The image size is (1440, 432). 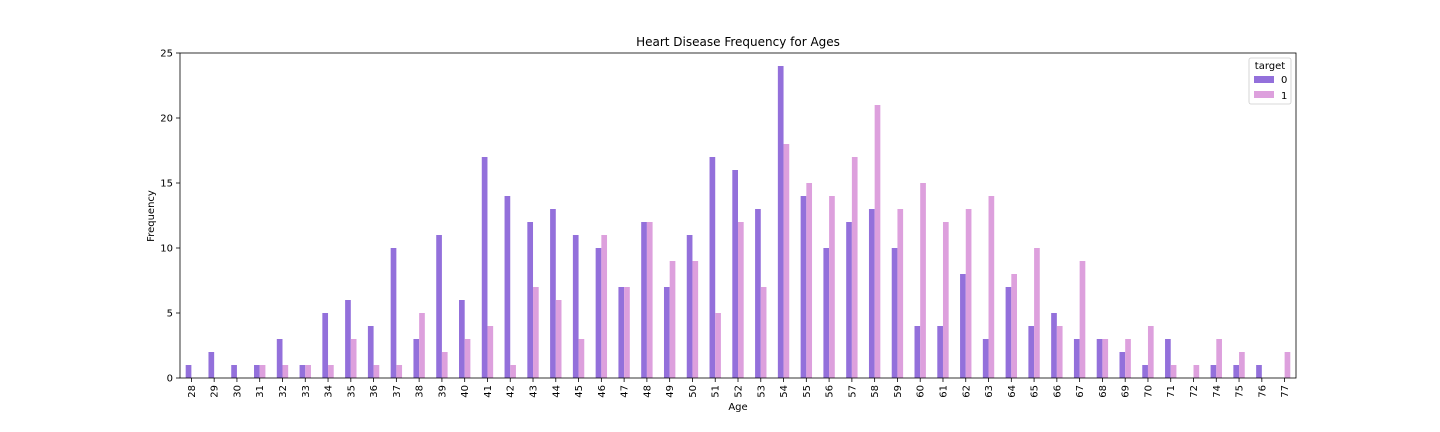 I want to click on x-tick-label: 30, so click(x=237, y=391).